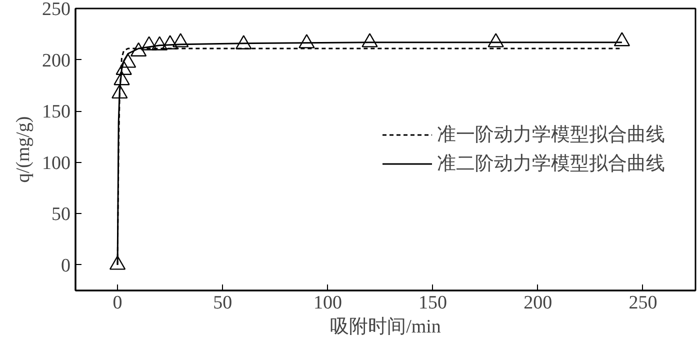 The width and height of the screenshot is (700, 350). I want to click on y-tick-label: 250, so click(56, 10).